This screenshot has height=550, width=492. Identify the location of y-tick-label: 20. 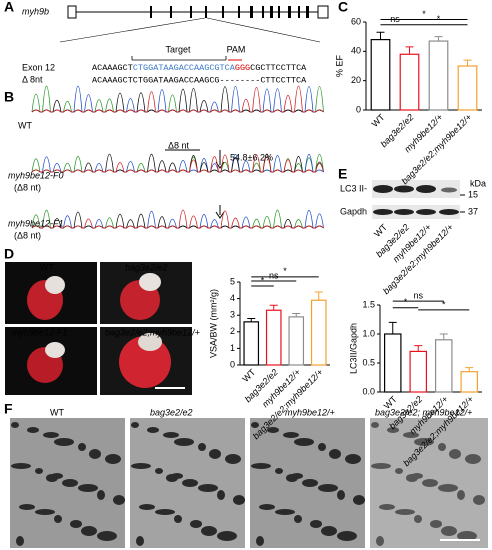
(356, 80).